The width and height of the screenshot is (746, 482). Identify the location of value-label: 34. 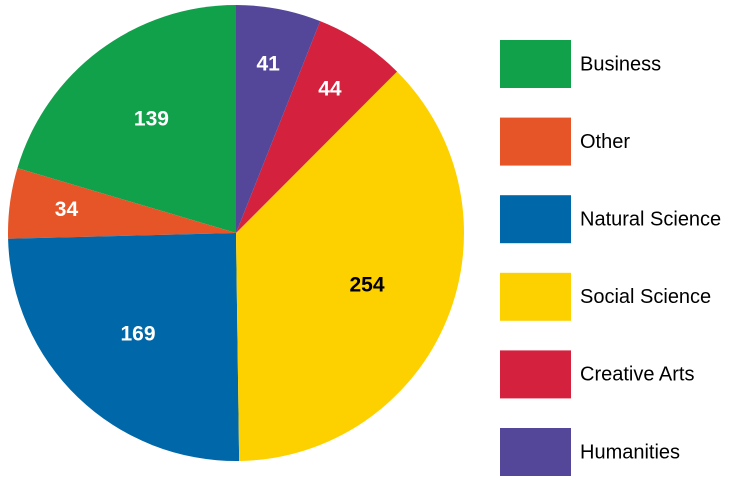
(67, 209).